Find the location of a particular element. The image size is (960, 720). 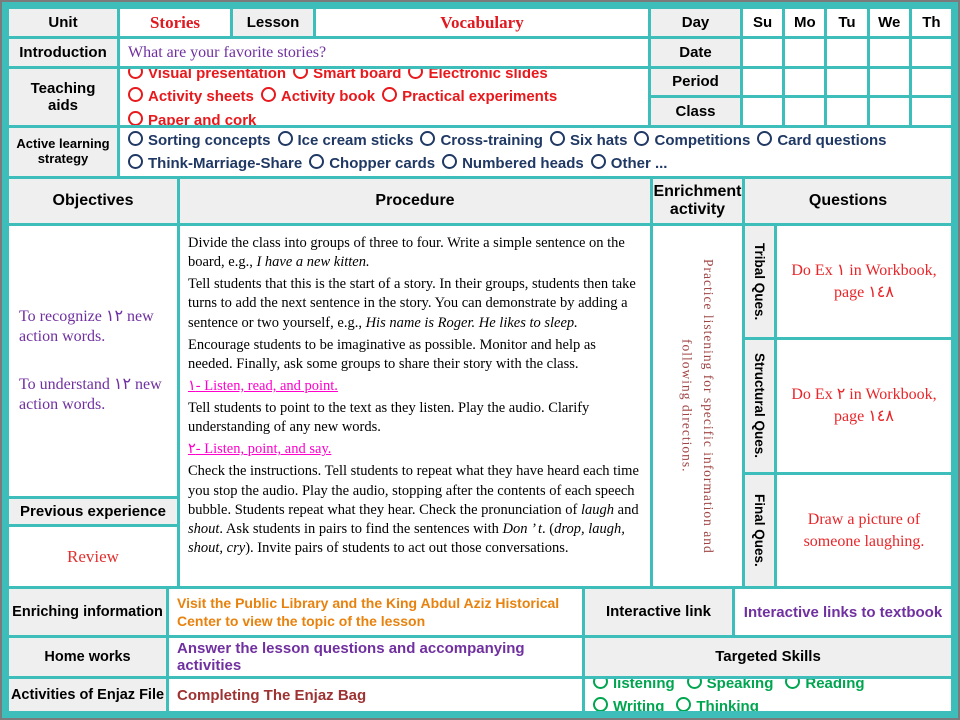

schedule-grid: Day Su Mo Tu We Th Date Period Class is located at coordinates (801, 67).